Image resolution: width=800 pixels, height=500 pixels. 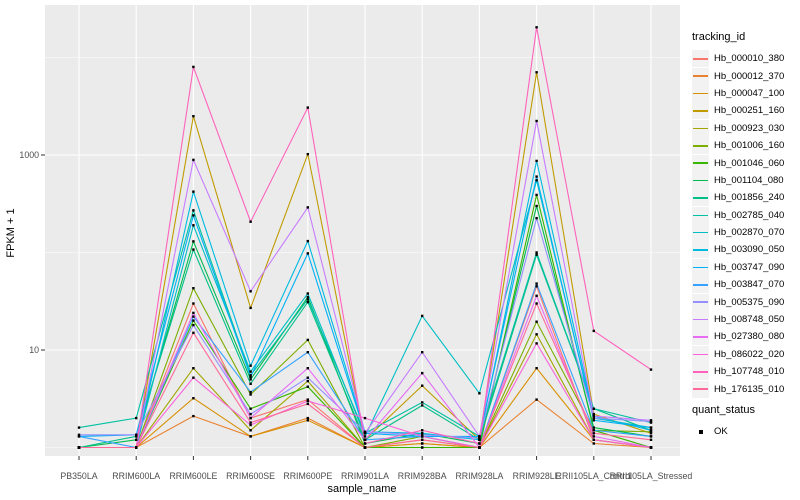 I want to click on legend-item-label: Hb_003847_070, so click(x=749, y=285).